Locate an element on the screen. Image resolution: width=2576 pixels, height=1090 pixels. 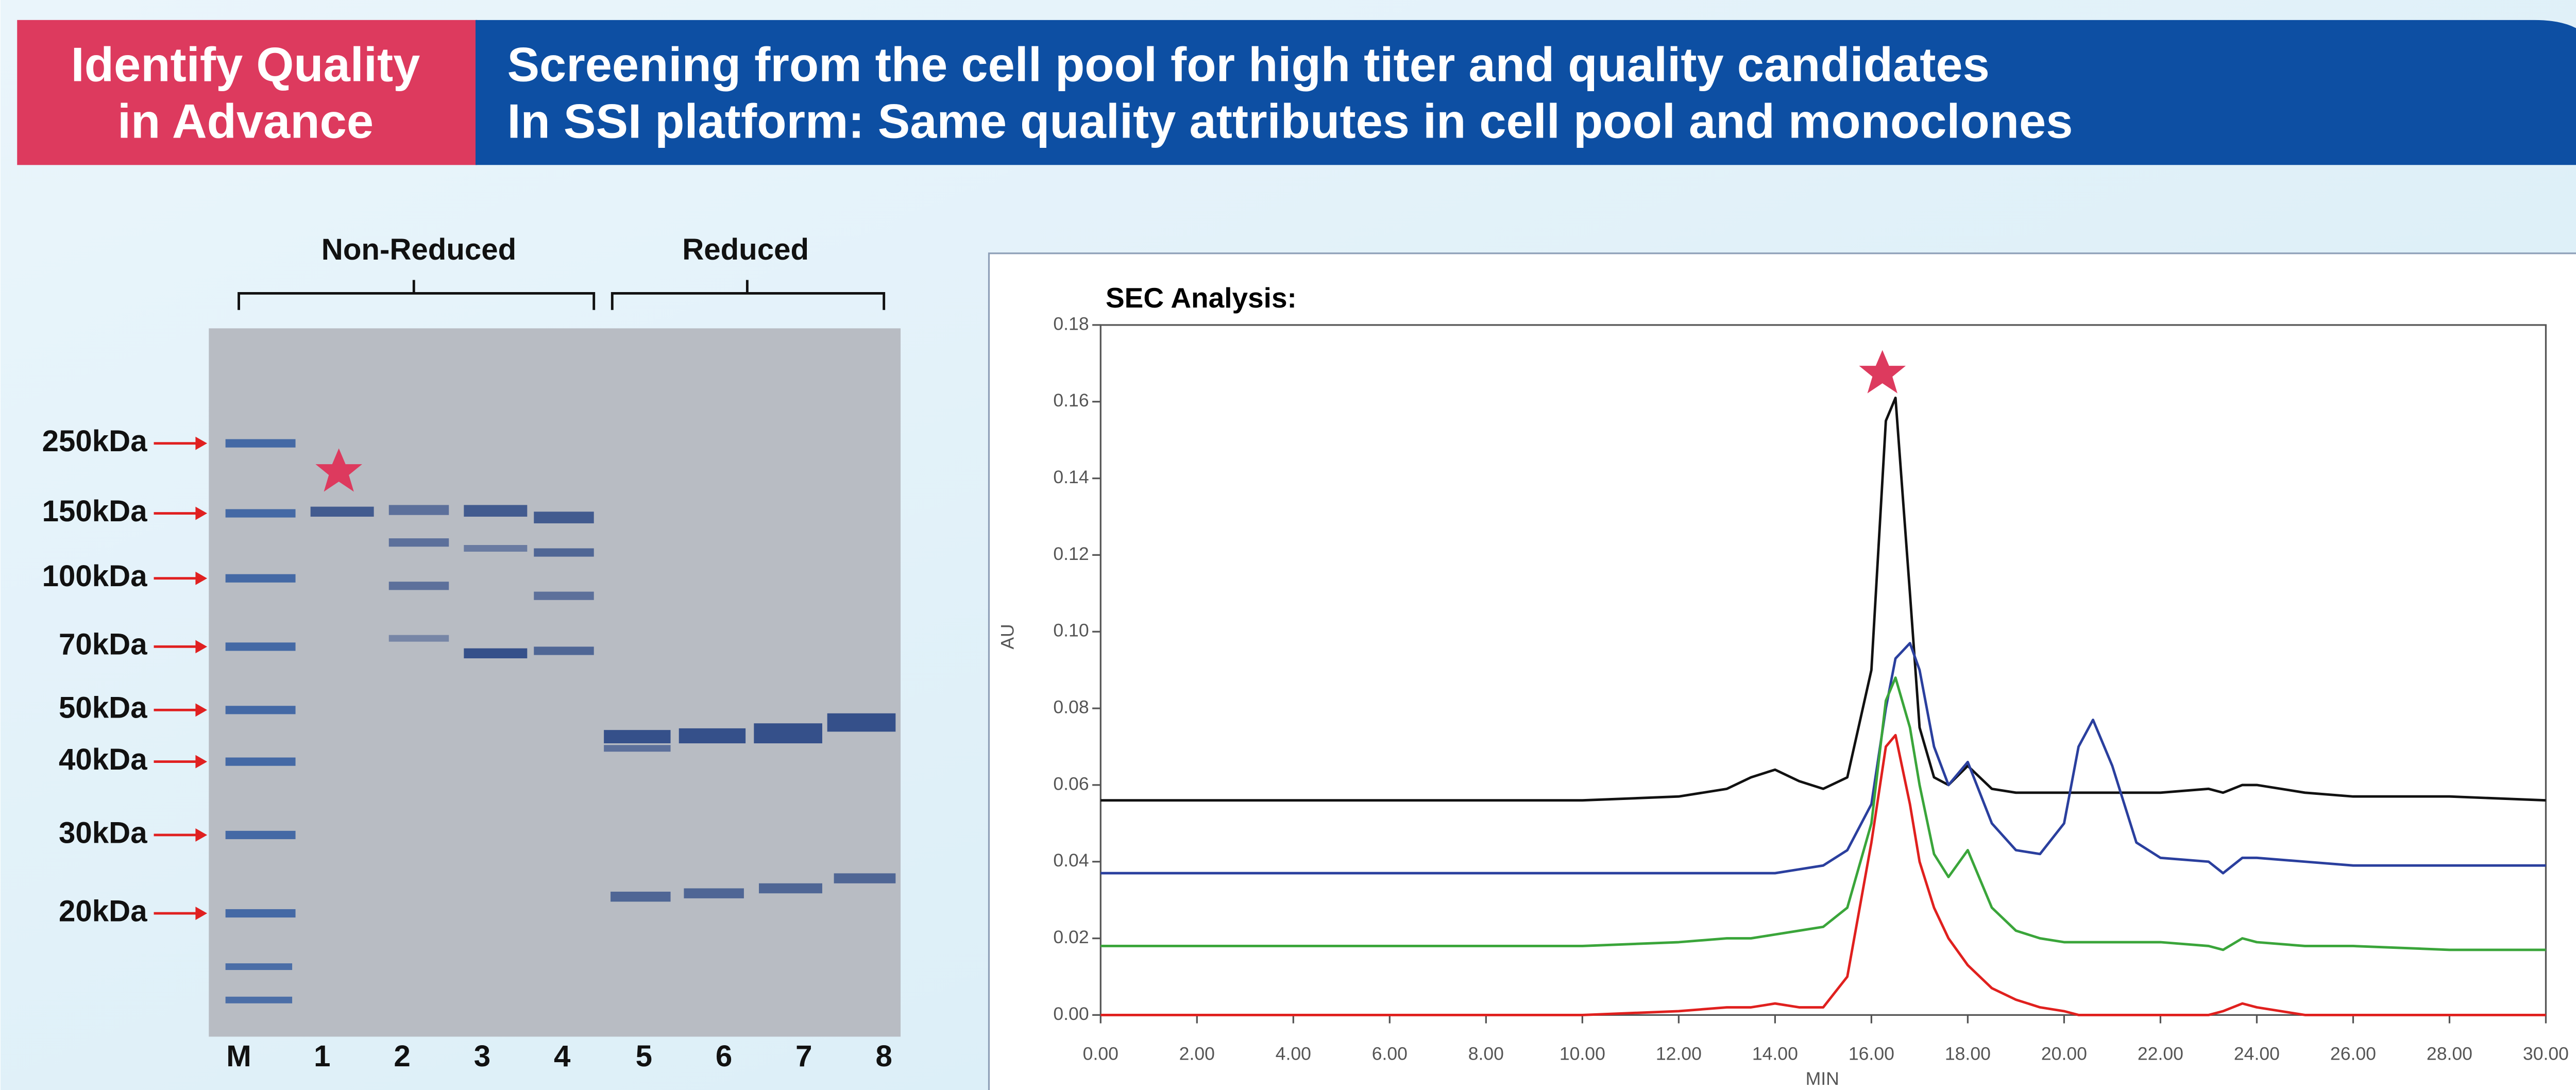
lane-label: 7 is located at coordinates (804, 1056).